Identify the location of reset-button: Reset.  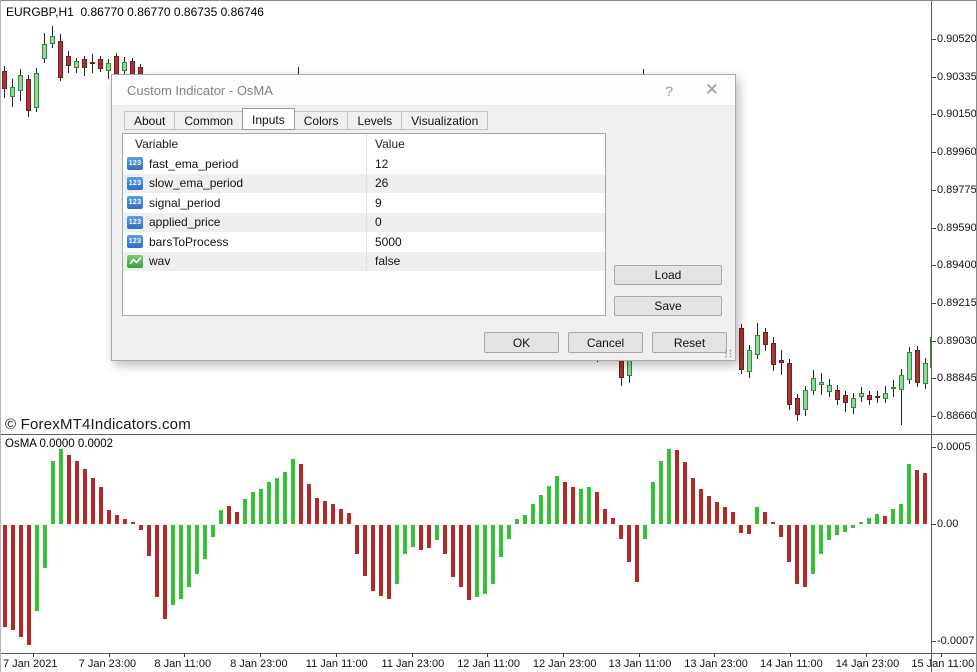
(689, 342).